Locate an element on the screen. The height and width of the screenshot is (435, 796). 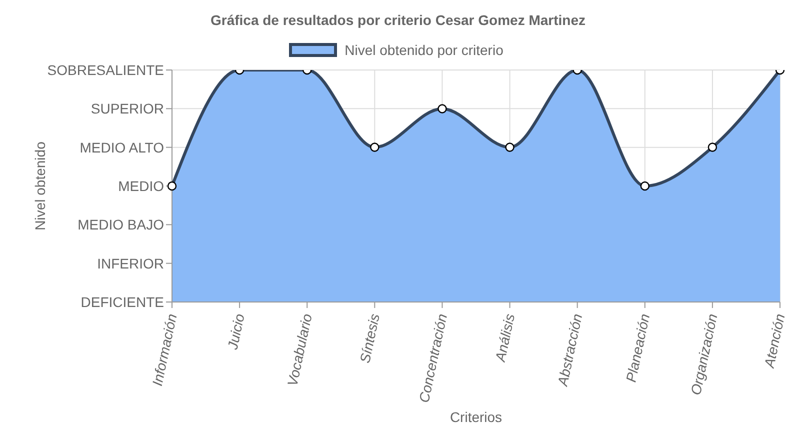
text: MEDIO is located at coordinates (141, 186).